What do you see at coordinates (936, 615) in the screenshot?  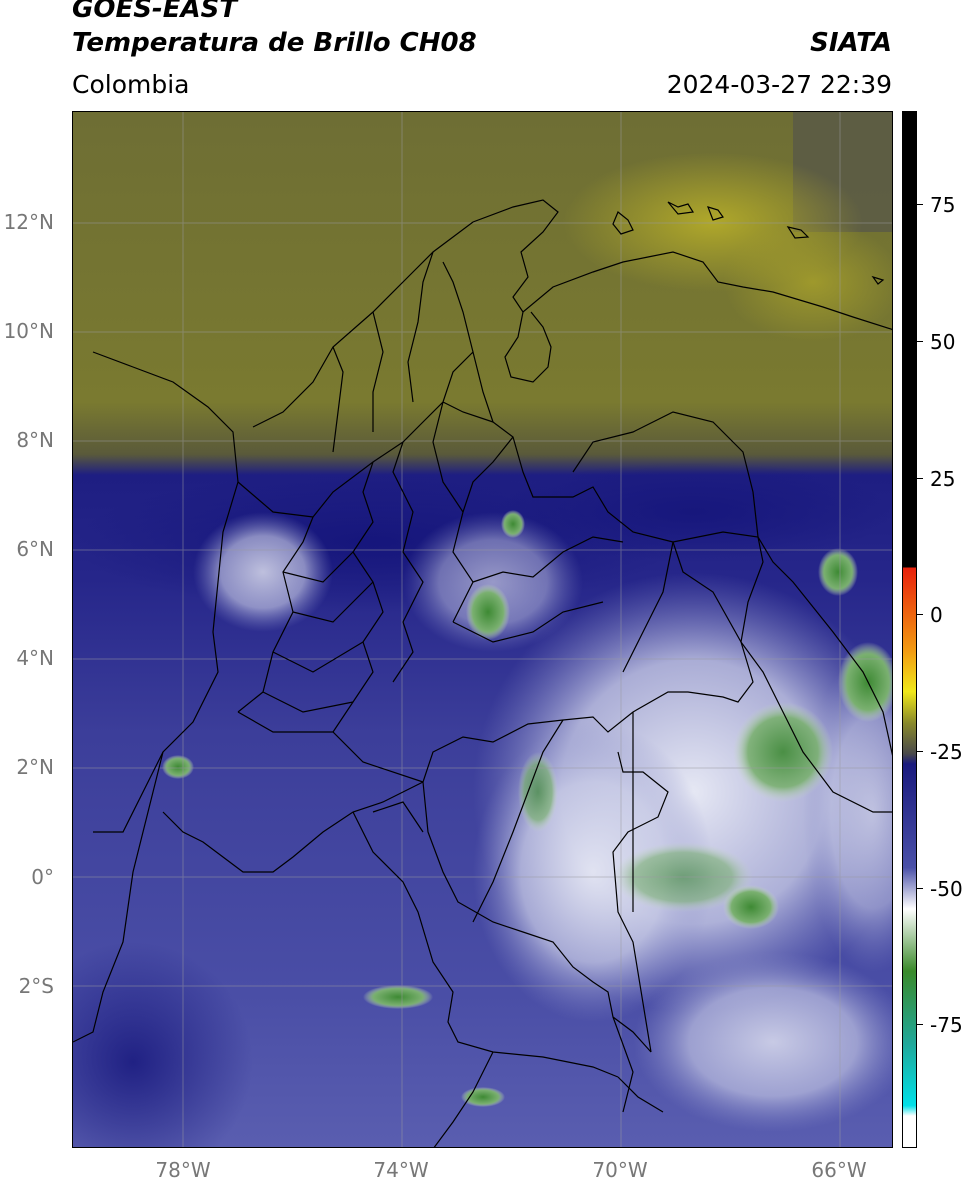 I see `colorbar-label-0: 0` at bounding box center [936, 615].